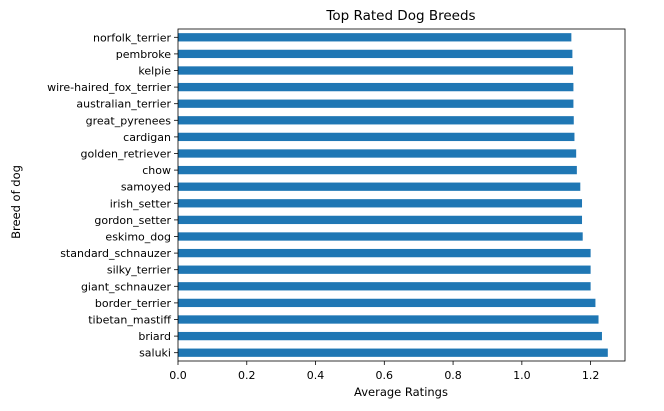 This screenshot has width=664, height=411. What do you see at coordinates (375, 37) in the screenshot?
I see `bar-norfolk_terrier` at bounding box center [375, 37].